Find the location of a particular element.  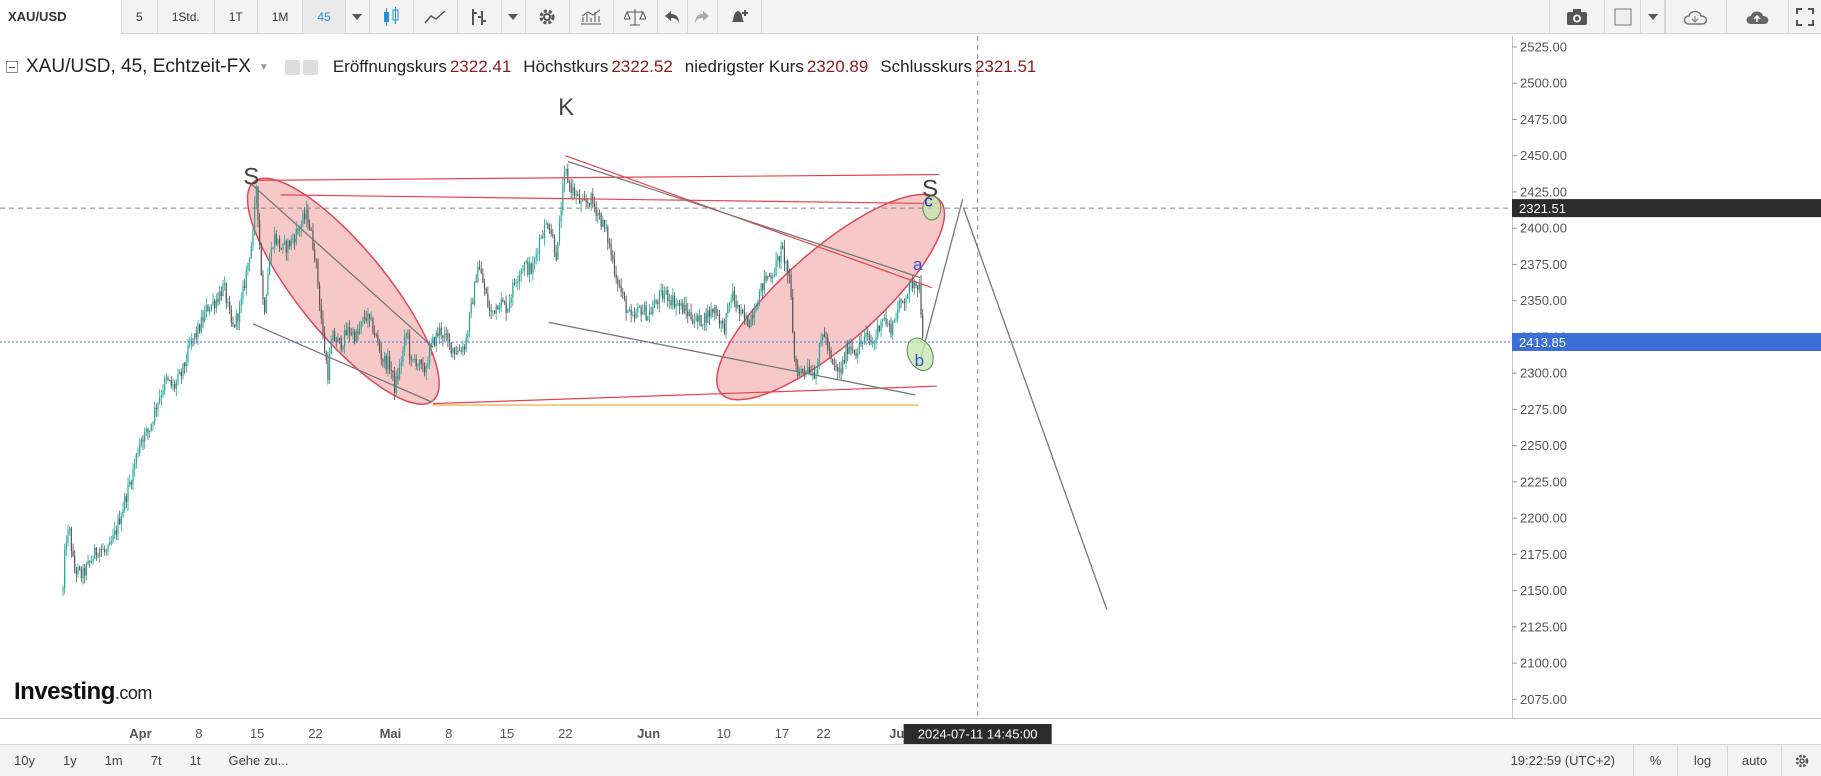

symbol-selector: XAU/USD is located at coordinates (61, 17).